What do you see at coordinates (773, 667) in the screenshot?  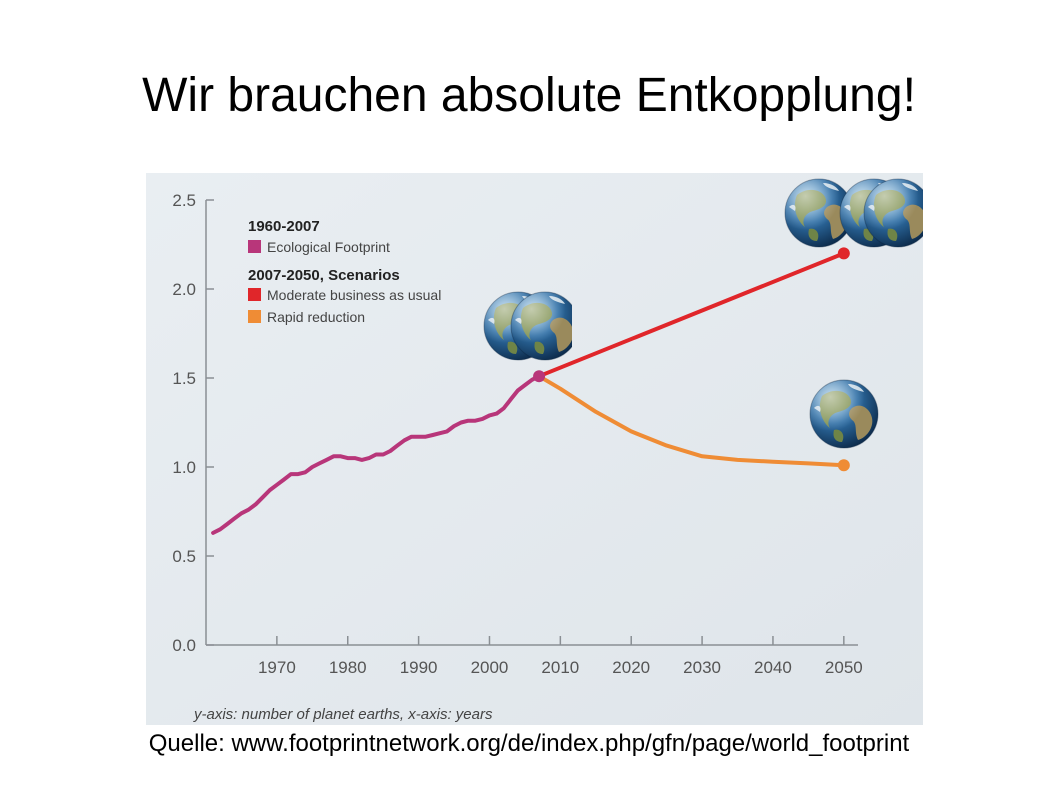 I see `x-tick-label: 2040` at bounding box center [773, 667].